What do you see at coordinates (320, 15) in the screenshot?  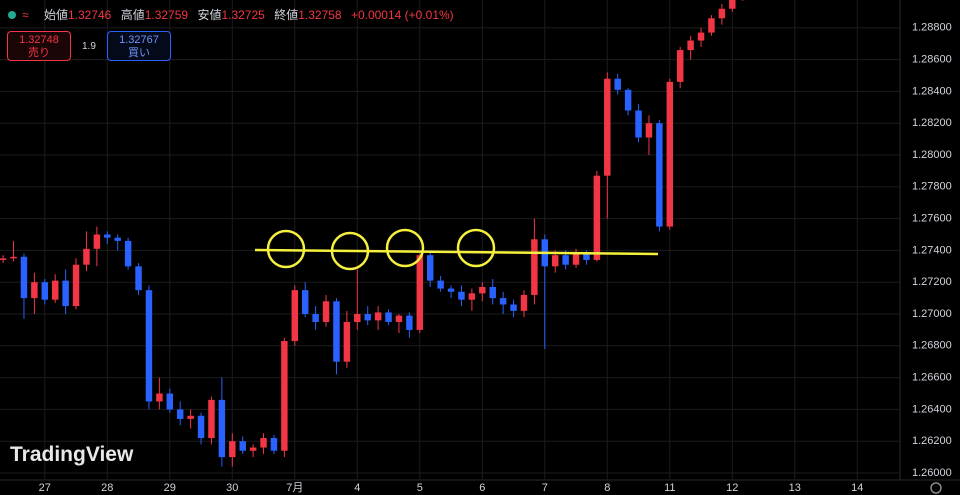 I see `close-value: 1.32758` at bounding box center [320, 15].